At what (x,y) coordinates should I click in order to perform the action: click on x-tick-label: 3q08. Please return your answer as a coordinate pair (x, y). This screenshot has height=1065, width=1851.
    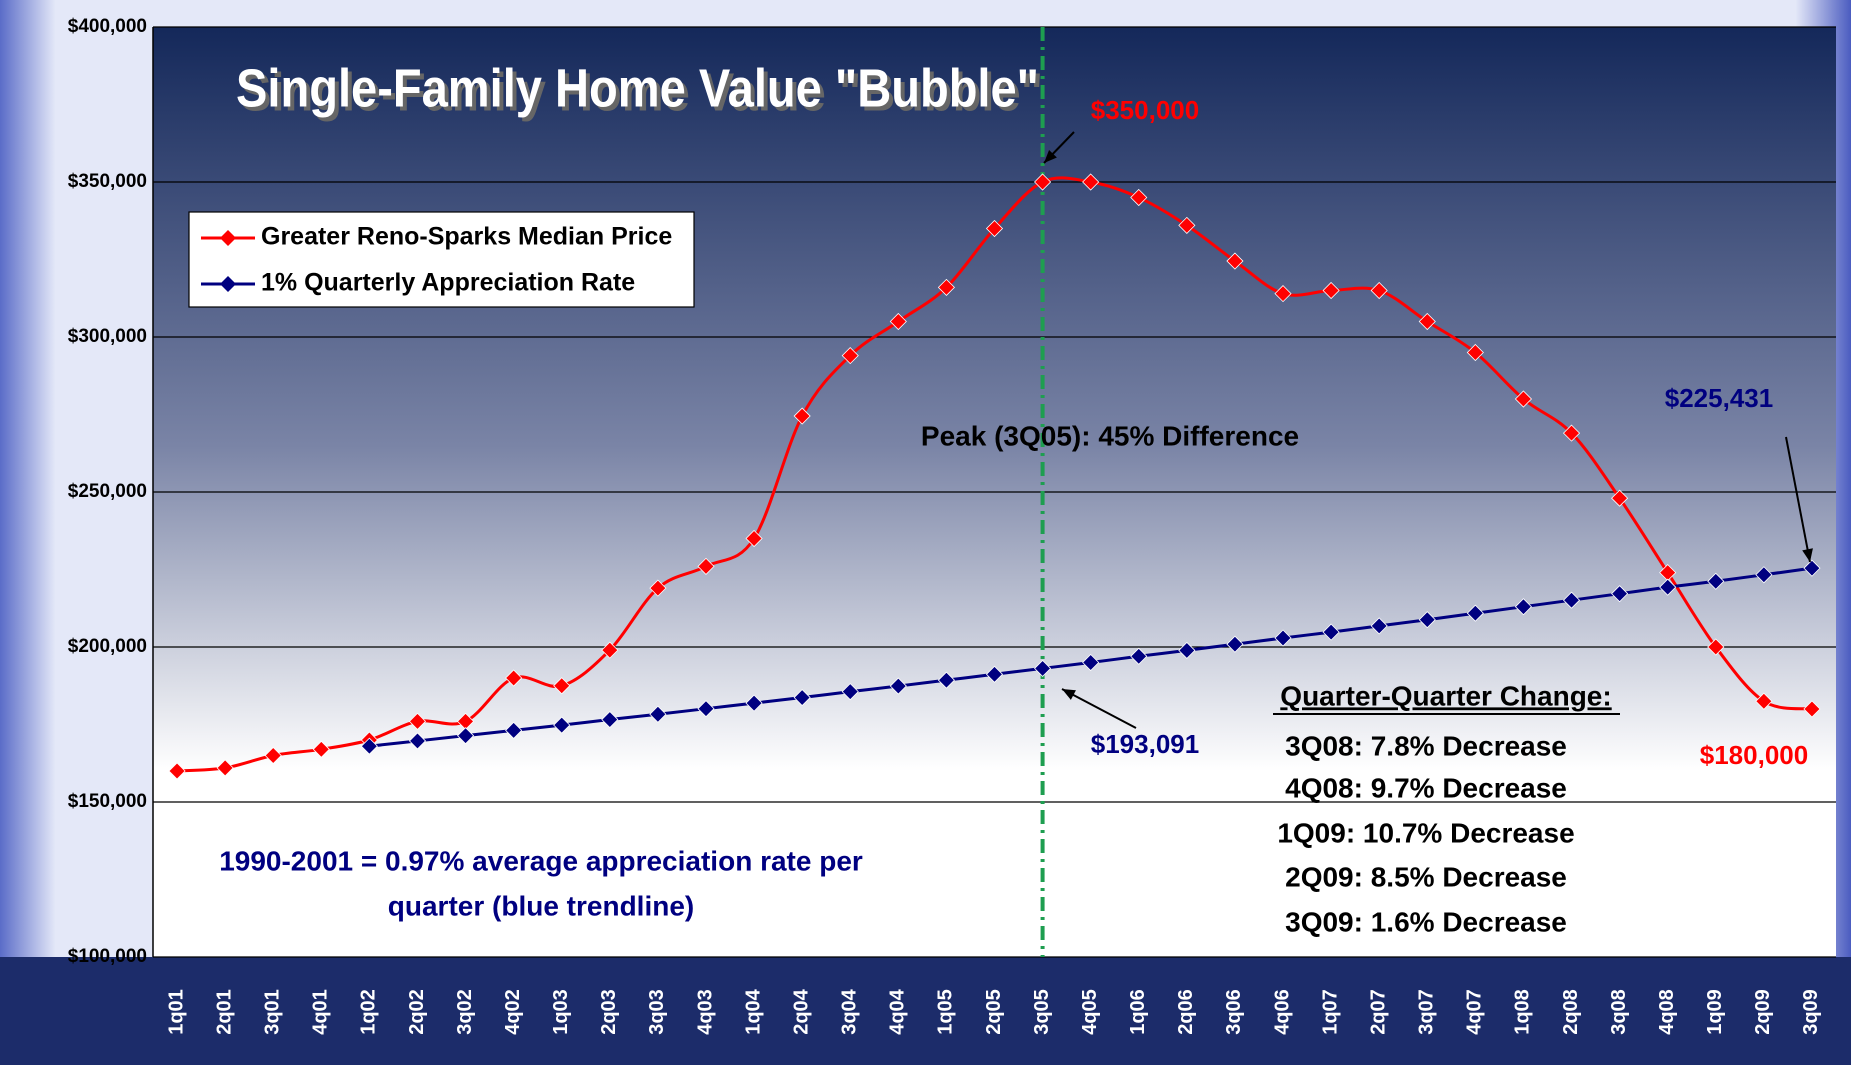
    Looking at the image, I should click on (1619, 1012).